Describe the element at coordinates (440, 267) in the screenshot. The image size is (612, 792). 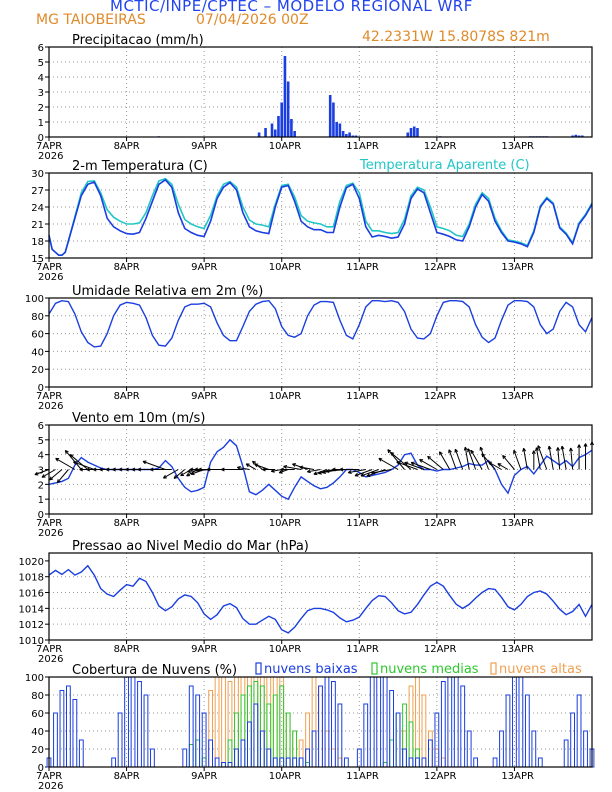
I see `panel-2-xtick-label: 12APR` at that location.